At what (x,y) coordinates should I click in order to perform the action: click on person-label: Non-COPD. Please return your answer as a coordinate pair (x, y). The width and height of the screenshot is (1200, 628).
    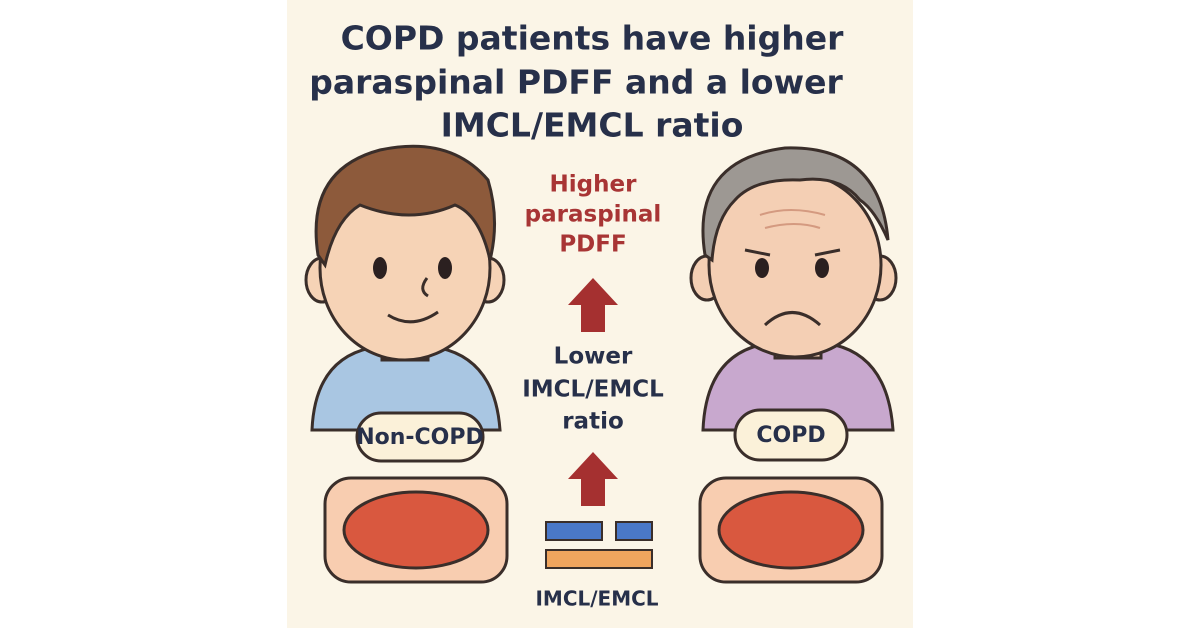
    Looking at the image, I should click on (420, 437).